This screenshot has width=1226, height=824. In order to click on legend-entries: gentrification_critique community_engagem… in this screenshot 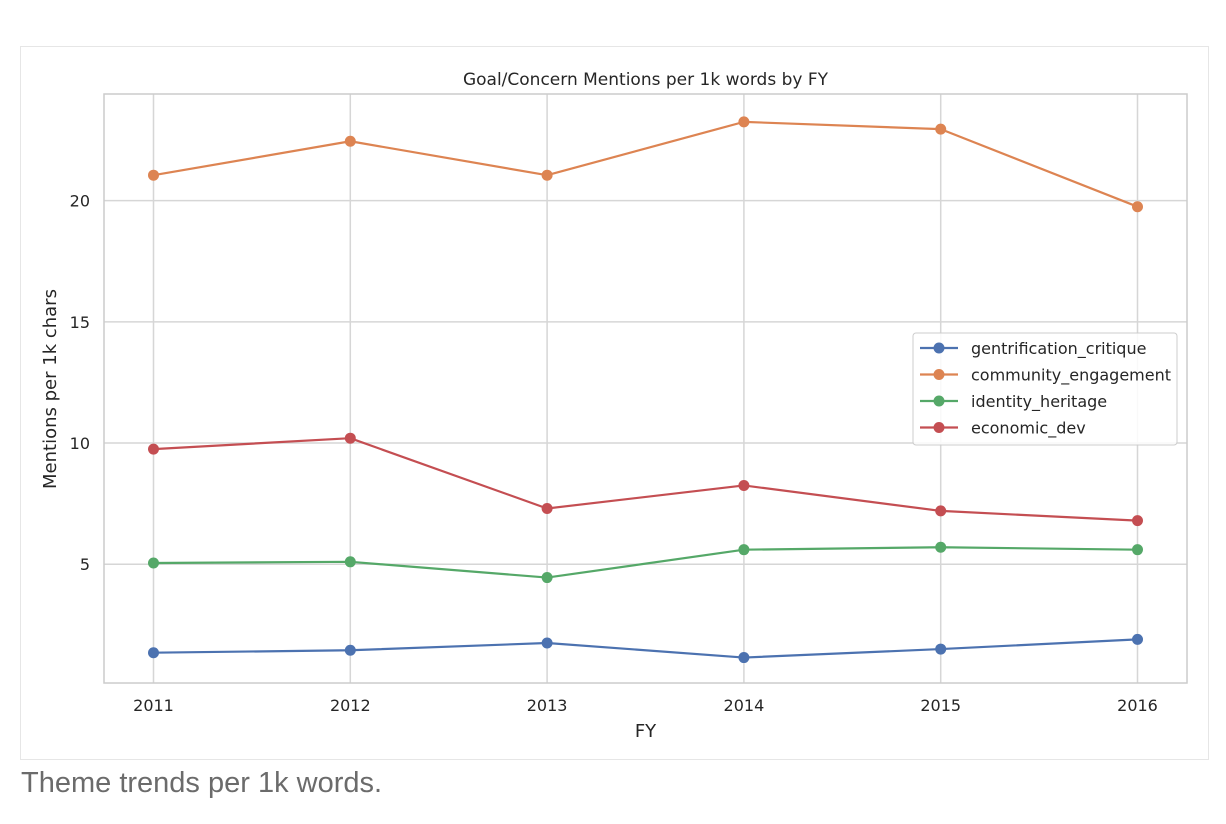, I will do `click(1045, 389)`.